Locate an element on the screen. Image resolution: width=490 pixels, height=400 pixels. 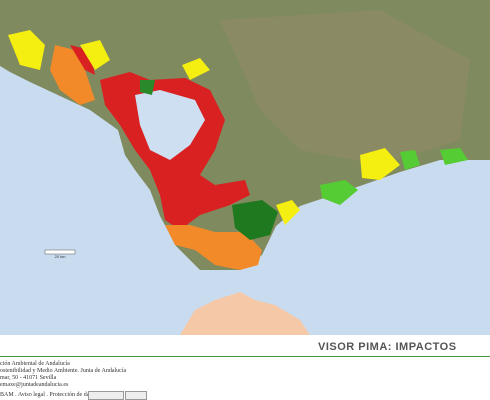
impact-green-coast is located at coordinates (339, 192).